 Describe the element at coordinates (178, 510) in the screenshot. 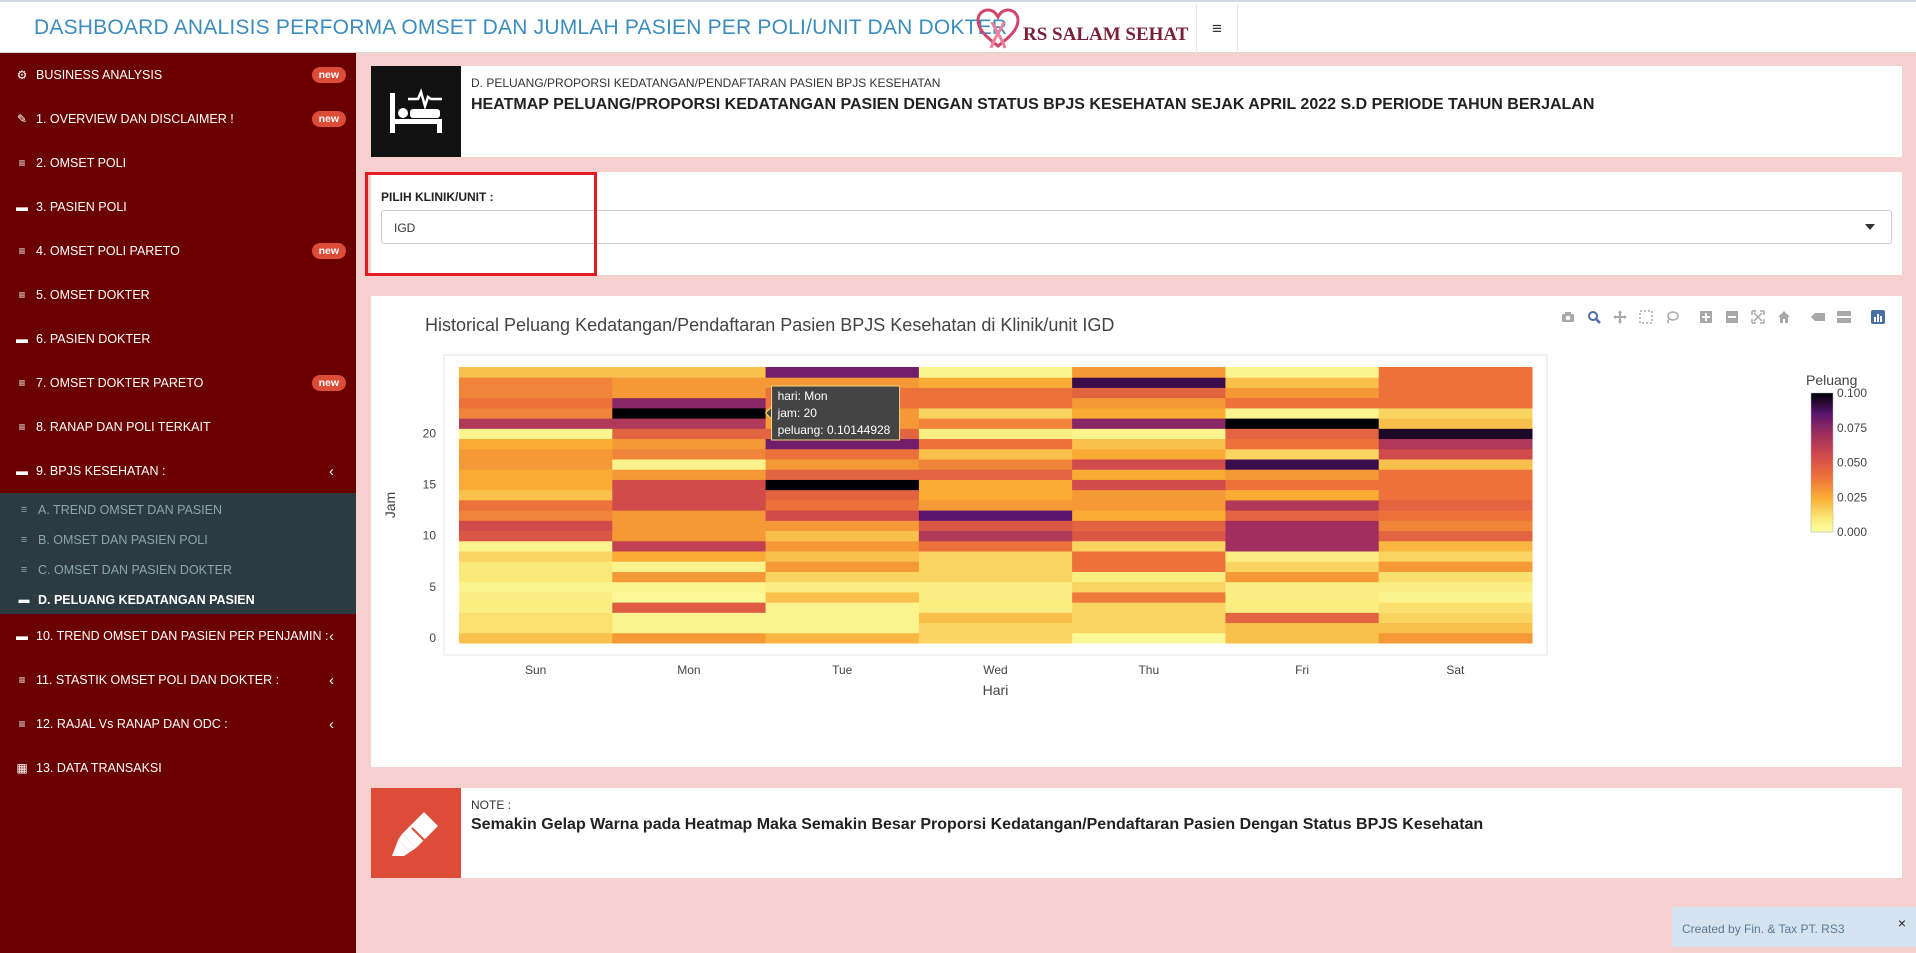

I see `submenu-item: ≡ A. TREND OMSET DAN PASIEN` at that location.